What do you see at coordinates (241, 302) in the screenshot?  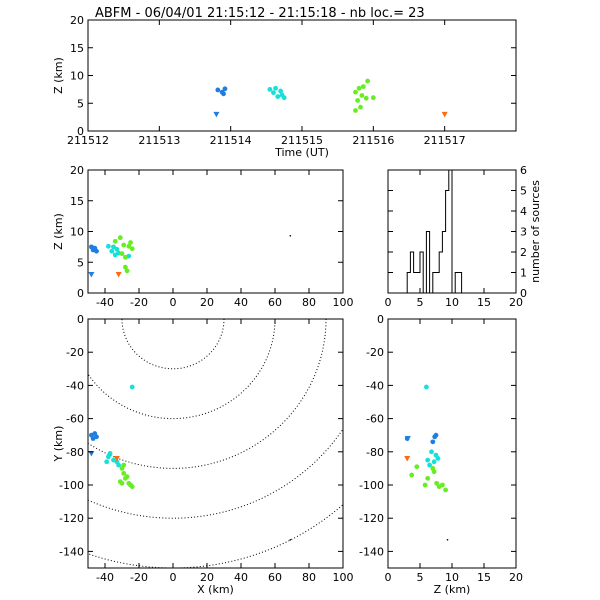 I see `x-tick-label: 40` at bounding box center [241, 302].